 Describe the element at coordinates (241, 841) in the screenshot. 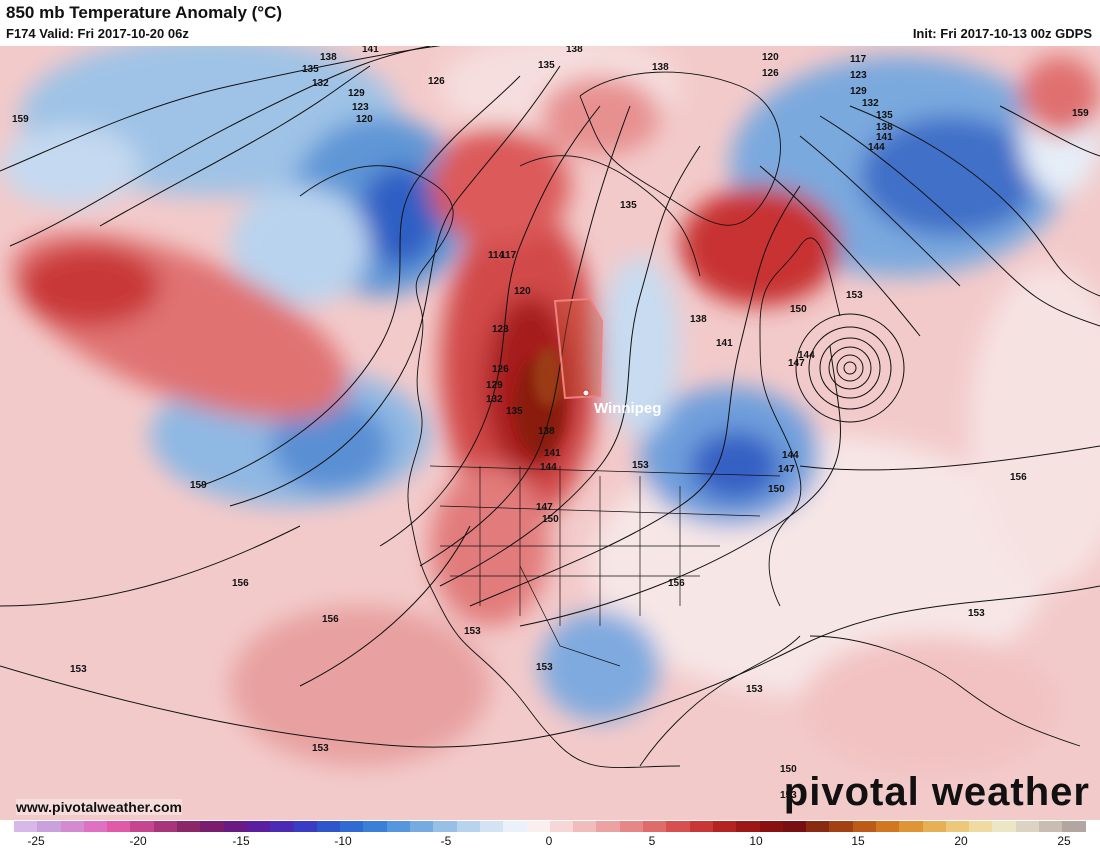

I see `colorbar-tick-label: -15` at that location.